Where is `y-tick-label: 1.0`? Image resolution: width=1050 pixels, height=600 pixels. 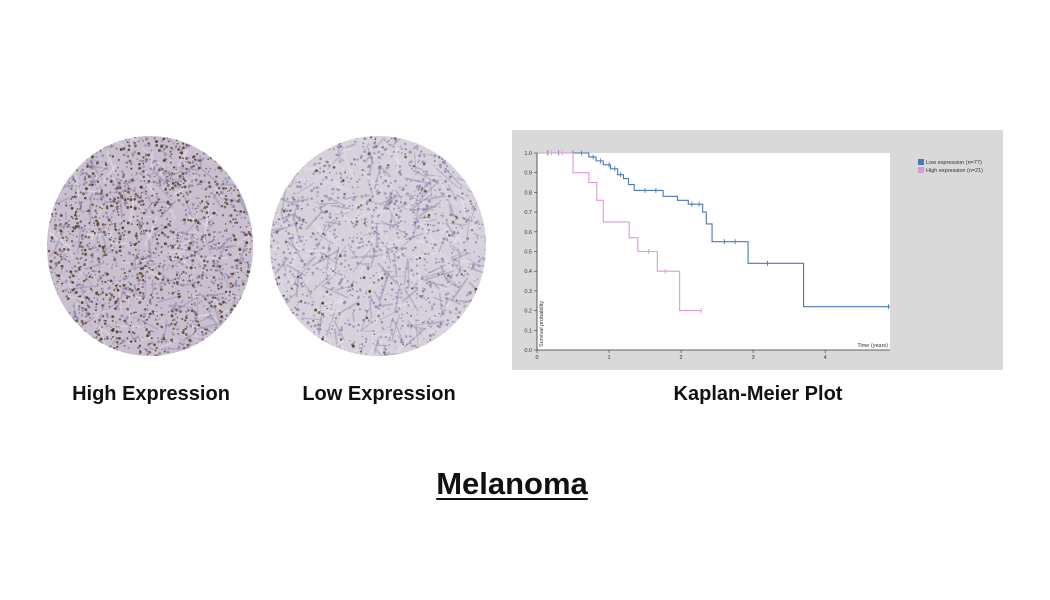 y-tick-label: 1.0 is located at coordinates (528, 154).